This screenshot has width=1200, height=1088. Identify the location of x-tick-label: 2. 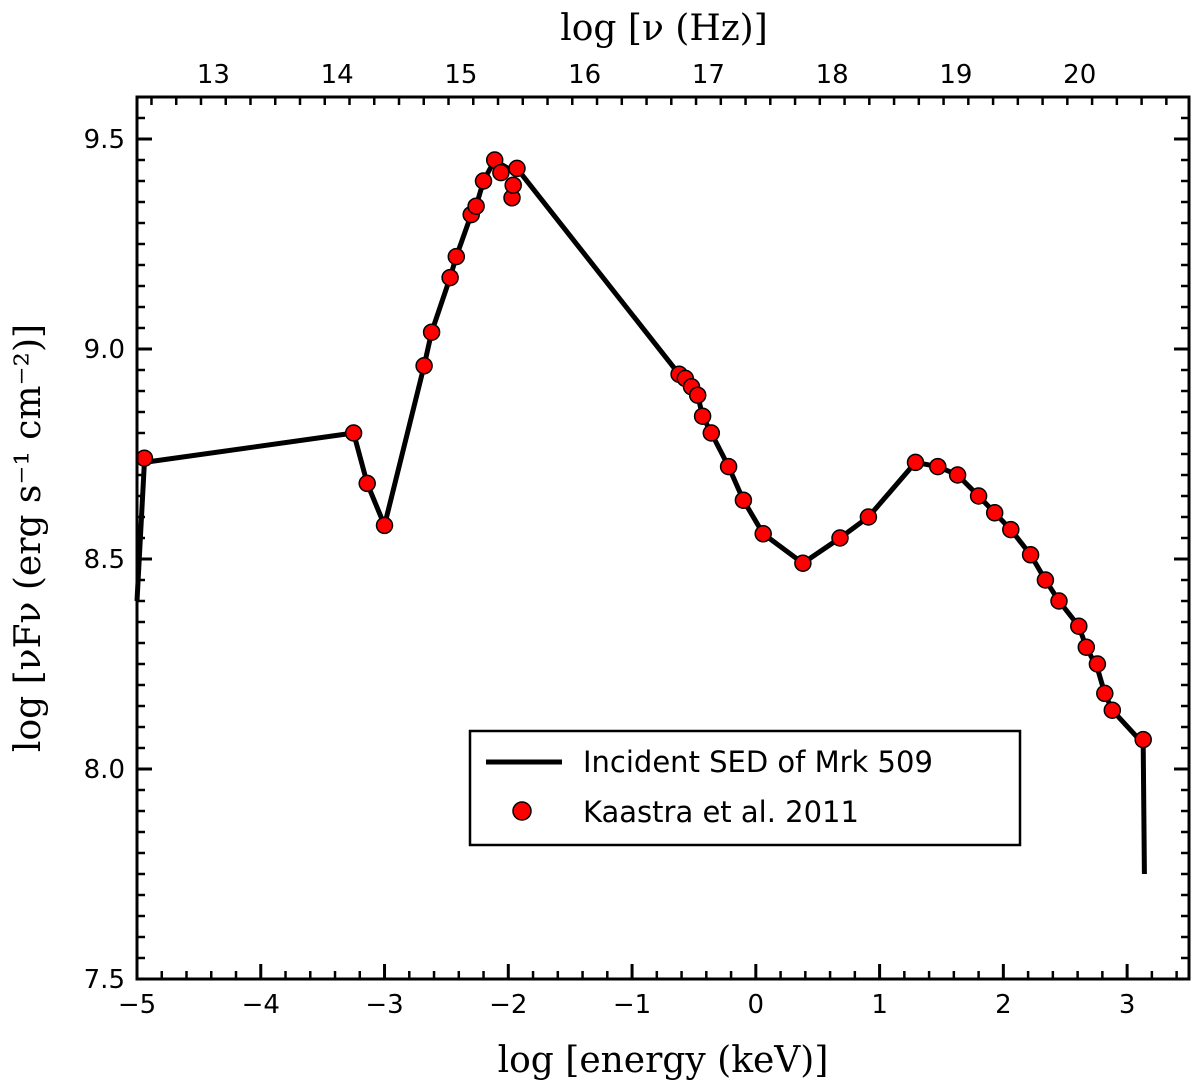
(1003, 1005).